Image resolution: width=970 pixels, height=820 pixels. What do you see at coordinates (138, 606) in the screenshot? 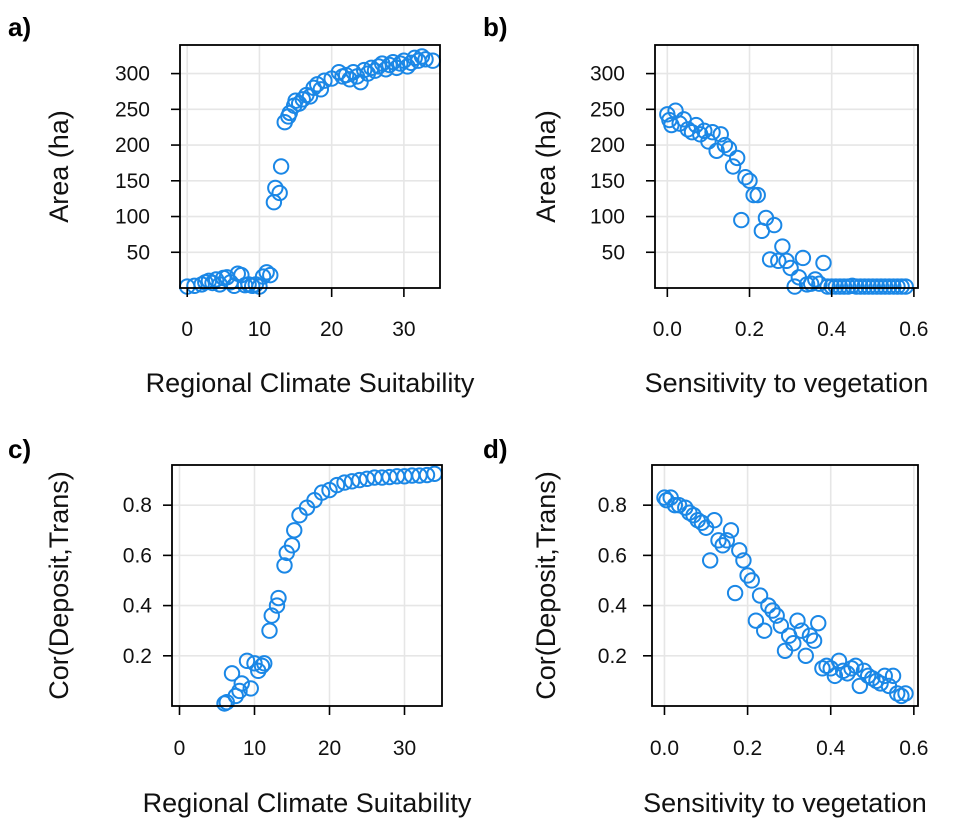
I see `y-tick-label: 0.4` at bounding box center [138, 606].